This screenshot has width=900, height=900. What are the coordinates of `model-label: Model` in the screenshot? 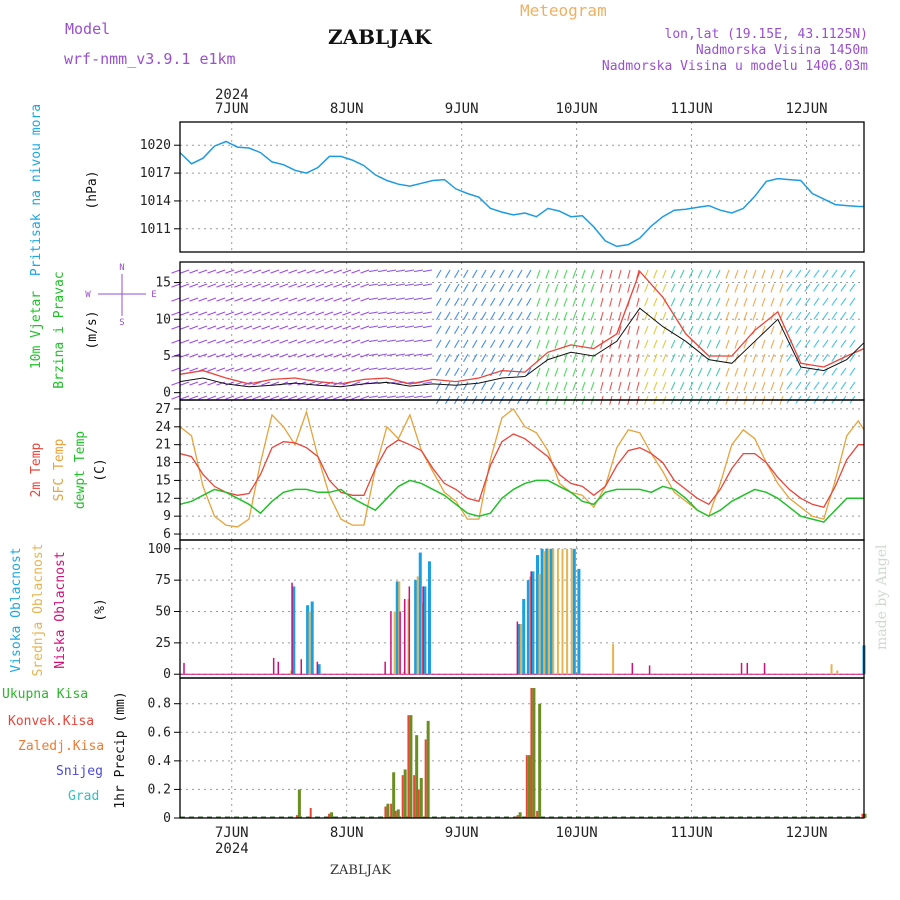 It's located at (87, 29).